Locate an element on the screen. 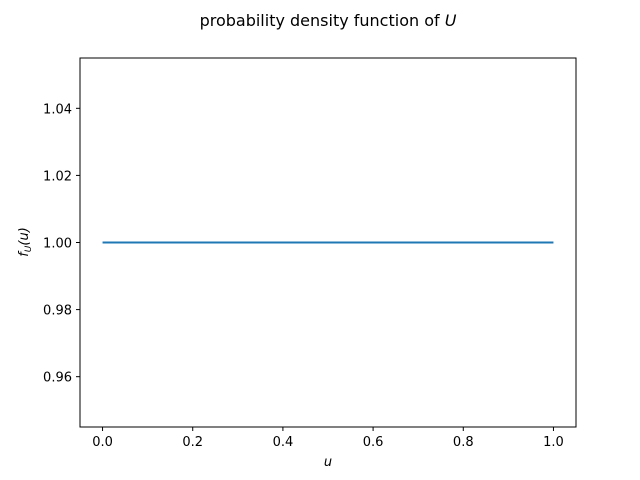  y-axis-label-arg: (u) is located at coordinates (24, 236).